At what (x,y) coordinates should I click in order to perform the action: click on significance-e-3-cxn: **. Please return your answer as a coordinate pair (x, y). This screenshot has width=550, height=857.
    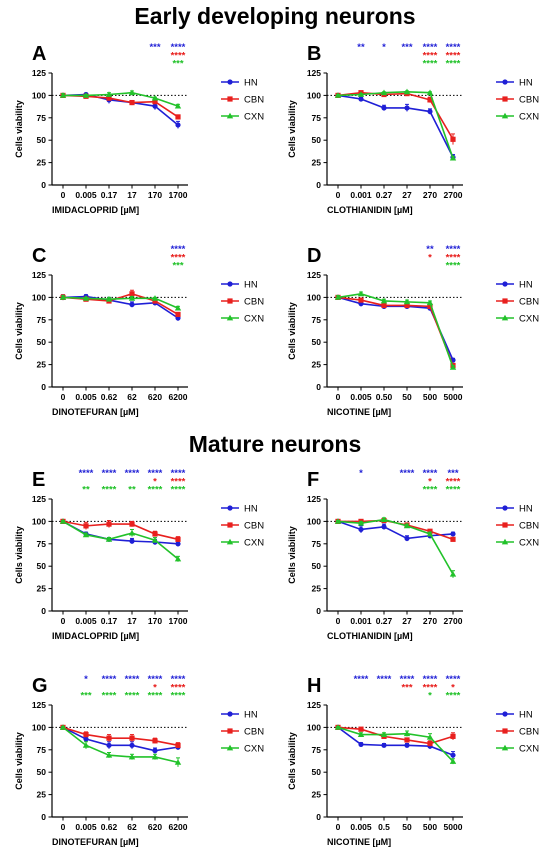
    Looking at the image, I should click on (132, 490).